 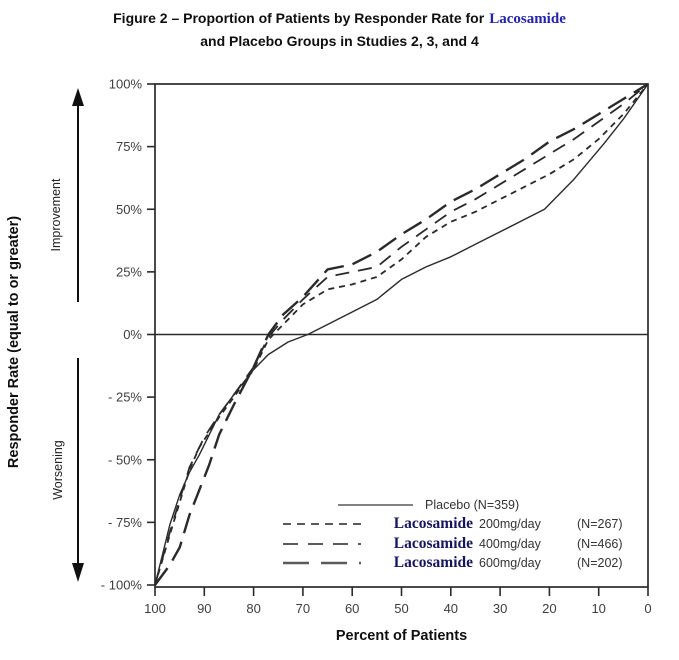 What do you see at coordinates (78, 97) in the screenshot?
I see `improvement-arrowhead-icon` at bounding box center [78, 97].